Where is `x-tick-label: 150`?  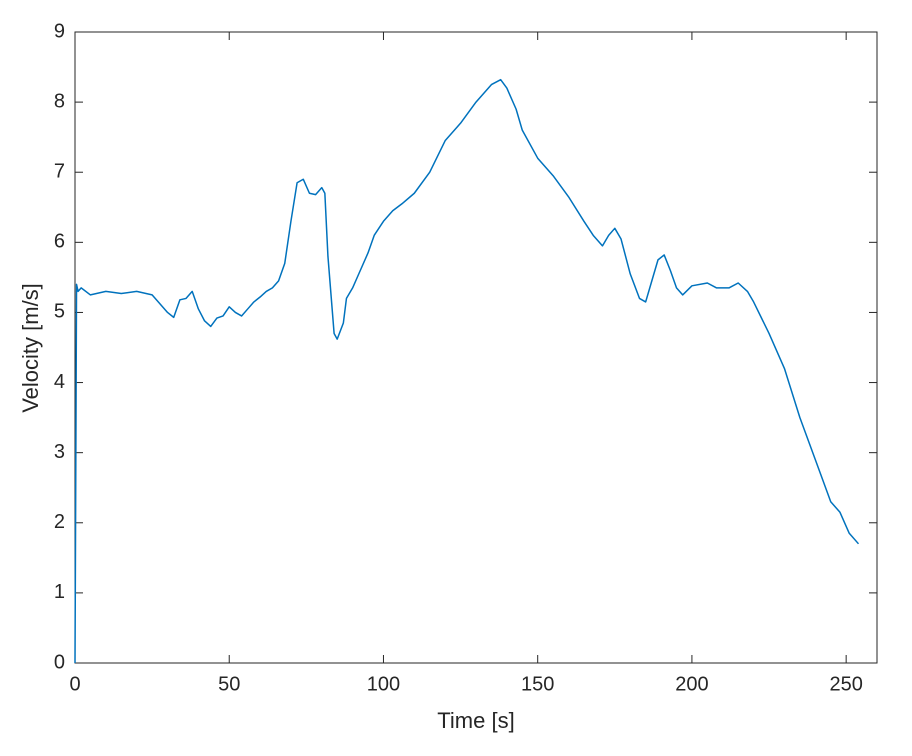
x-tick-label: 150 is located at coordinates (537, 684).